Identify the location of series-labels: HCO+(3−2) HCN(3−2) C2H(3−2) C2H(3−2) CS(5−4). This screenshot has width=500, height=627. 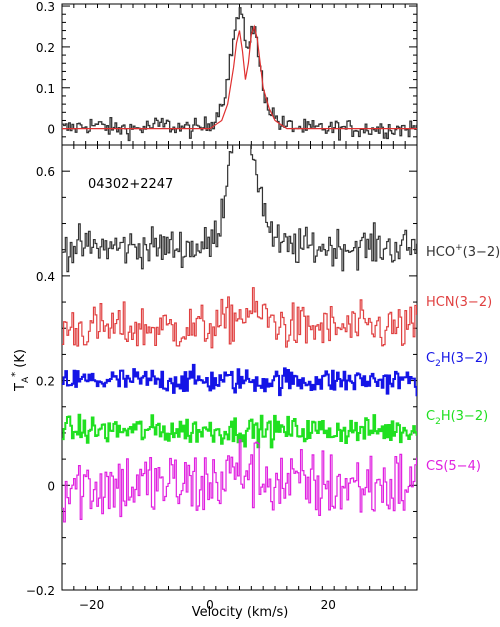
(463, 358).